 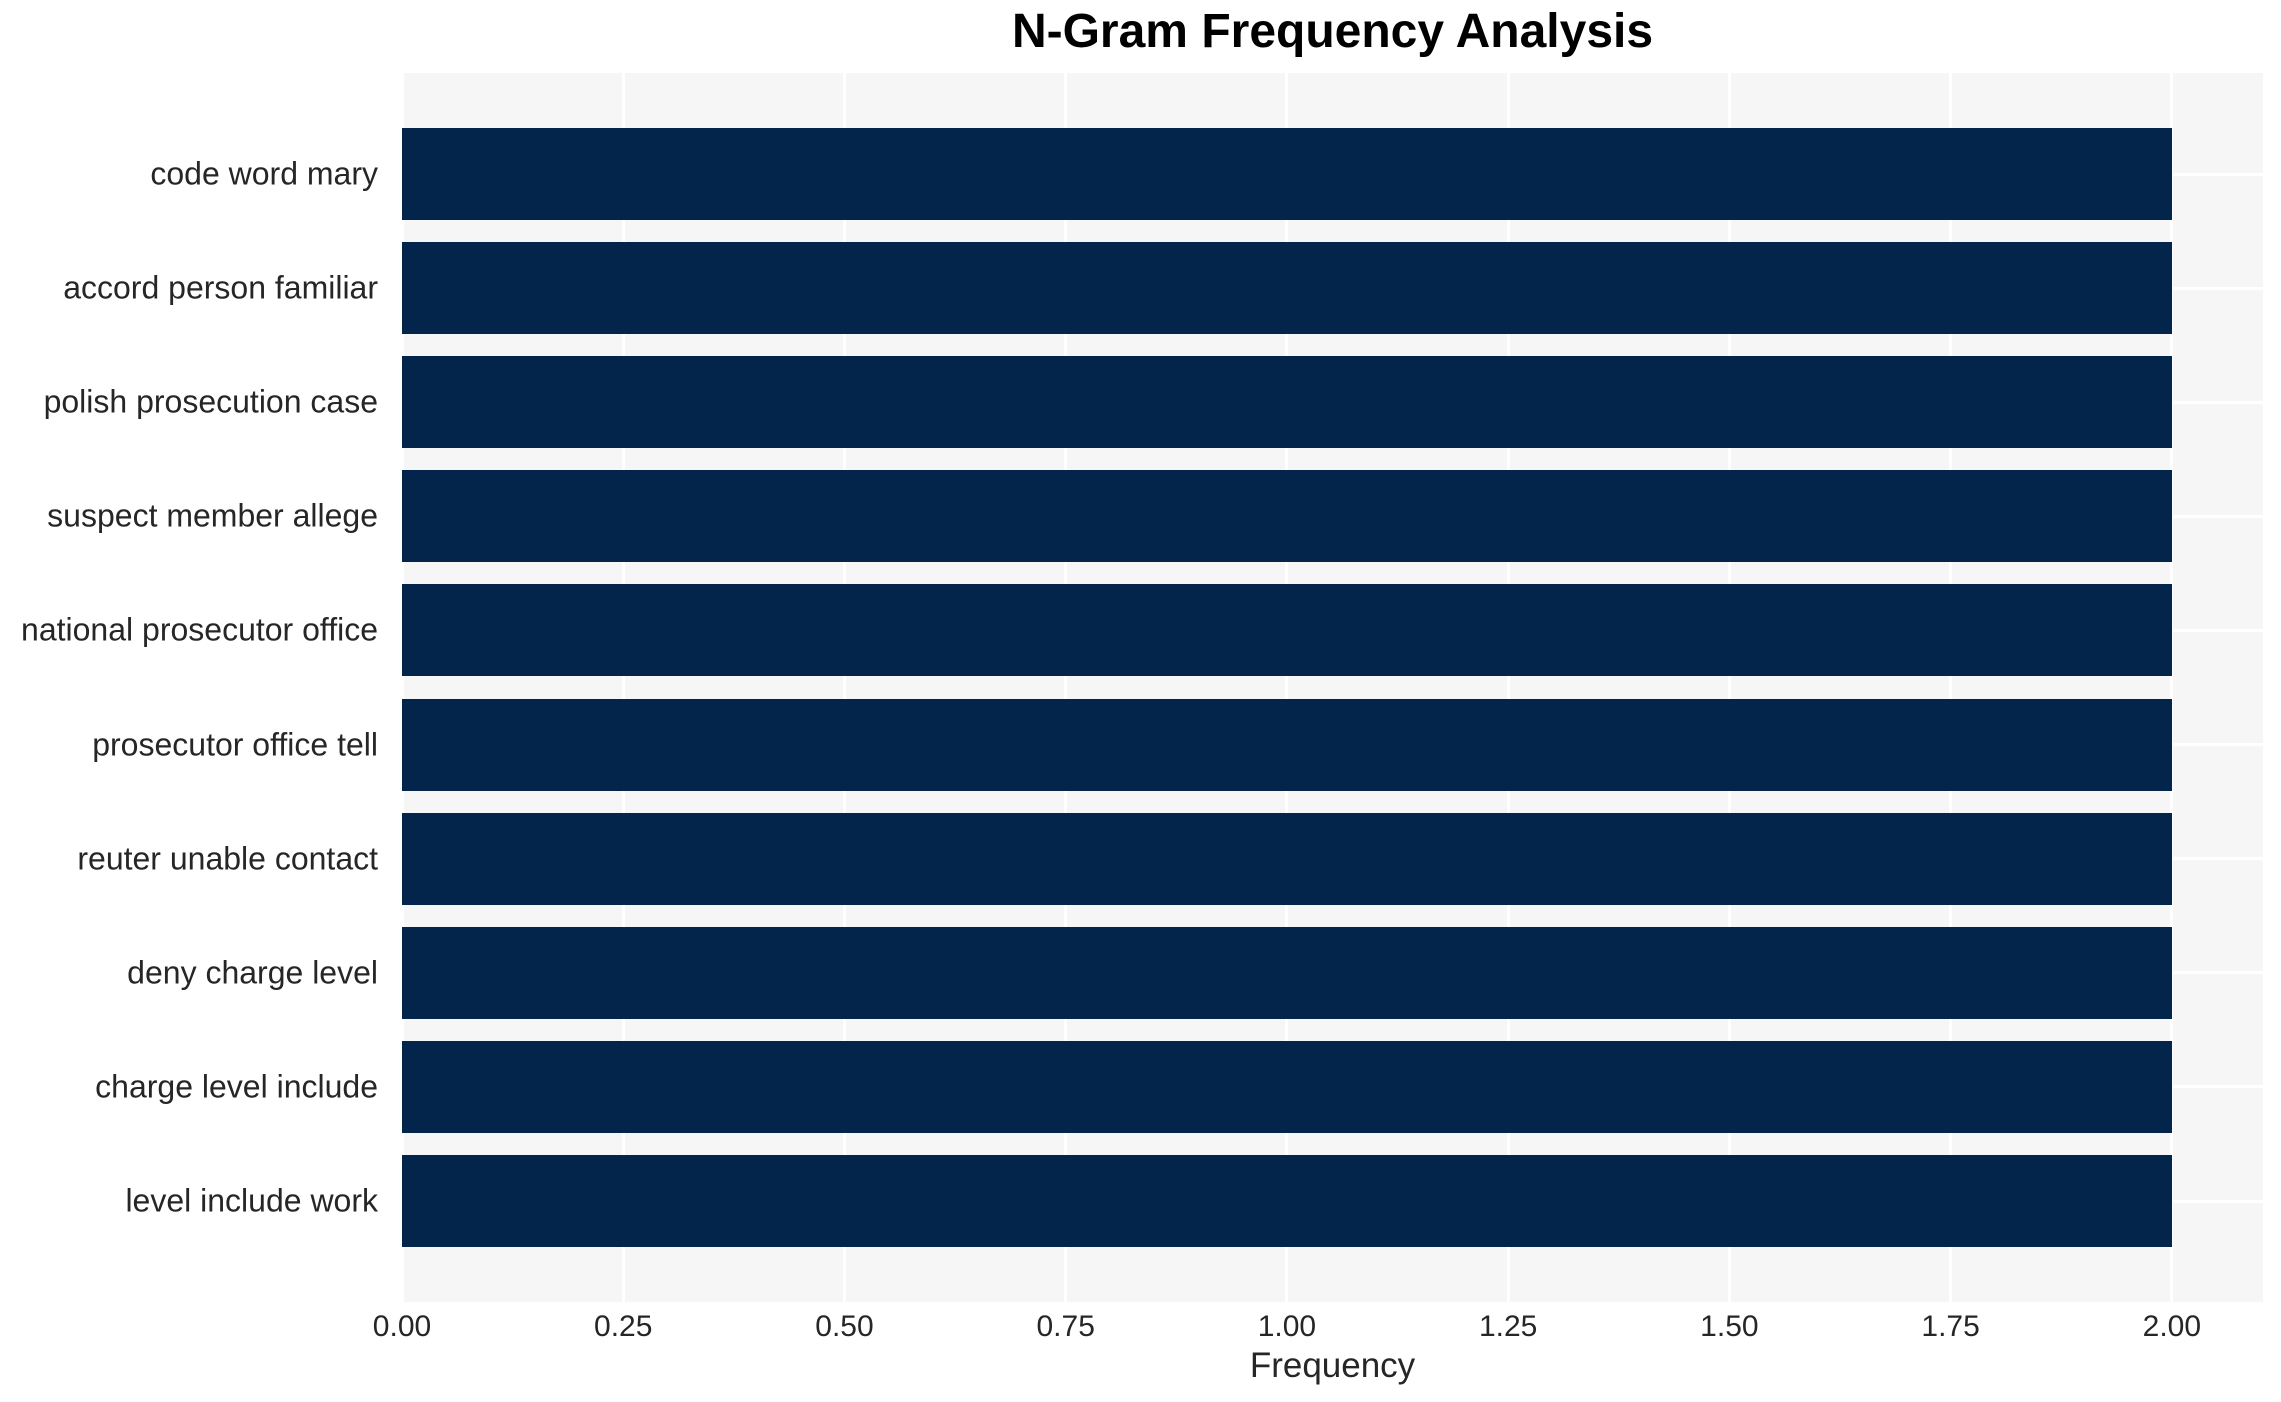 What do you see at coordinates (264, 173) in the screenshot?
I see `y-tick-label: code word mary` at bounding box center [264, 173].